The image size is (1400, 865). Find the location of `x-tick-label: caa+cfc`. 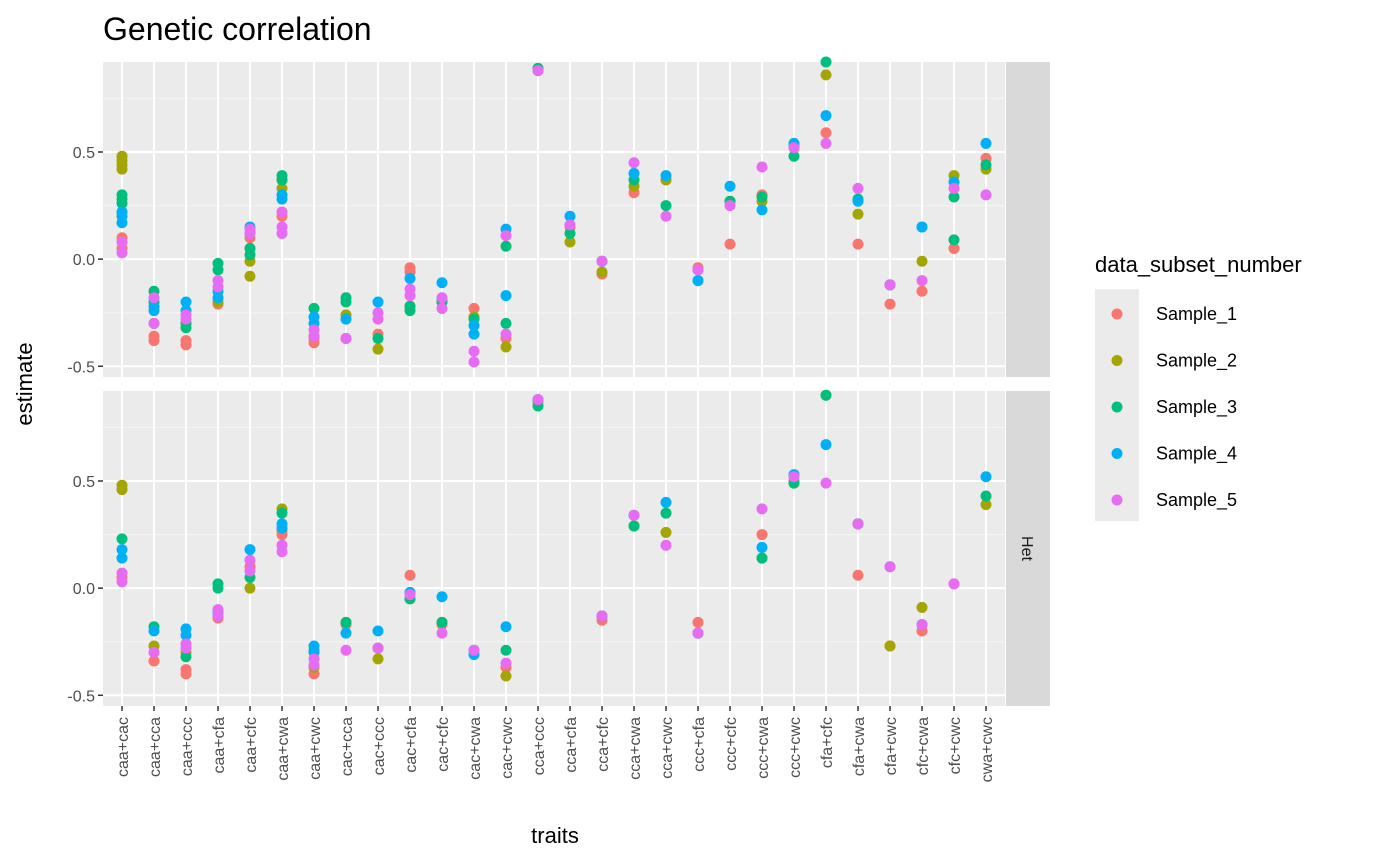

x-tick-label: caa+cfc is located at coordinates (251, 745).